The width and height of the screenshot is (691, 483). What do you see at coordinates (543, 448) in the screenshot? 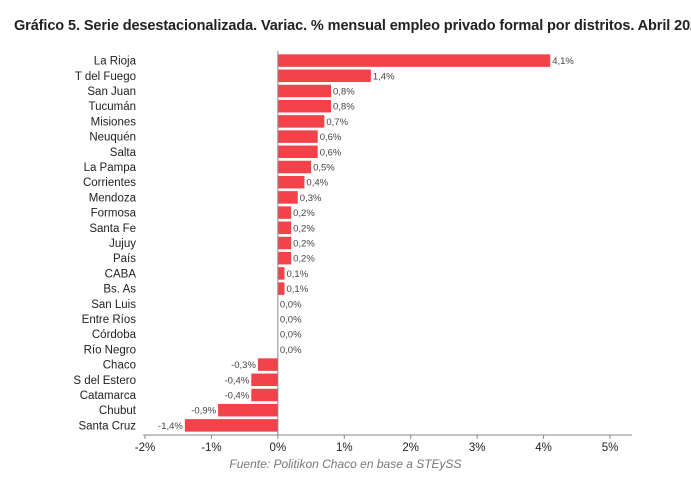
I see `x-tick-label: 4%` at bounding box center [543, 448].